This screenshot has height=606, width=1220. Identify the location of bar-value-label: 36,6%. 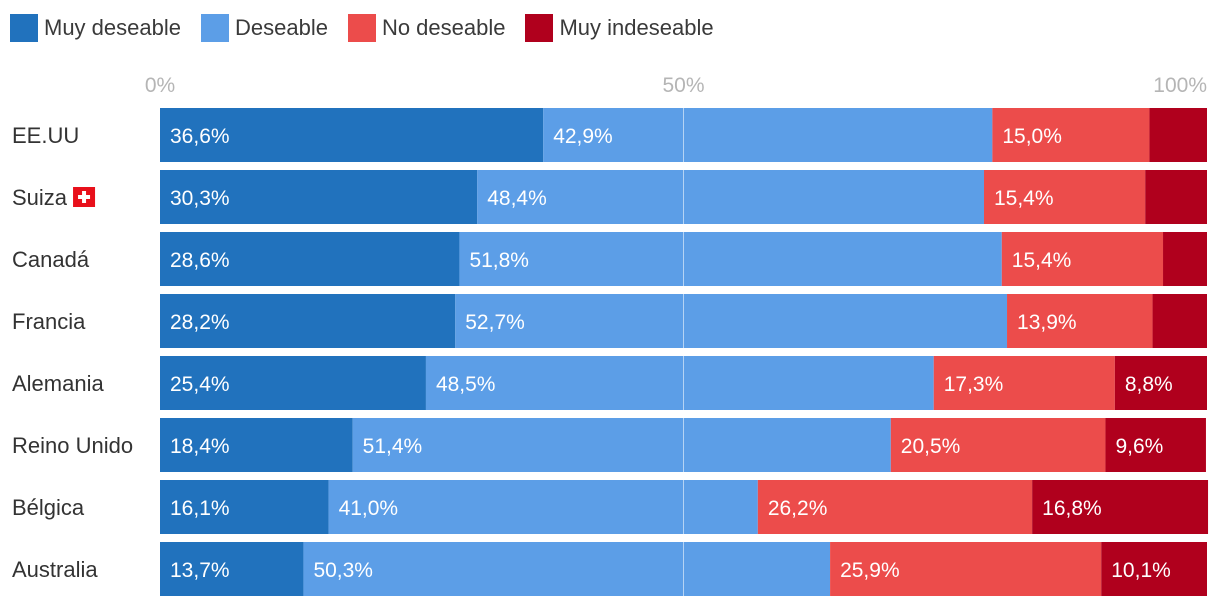
(200, 136).